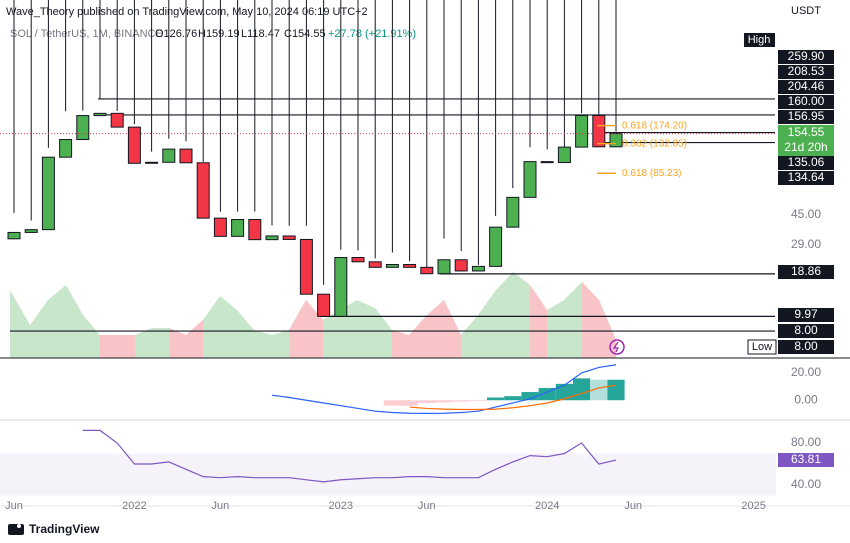 Image resolution: width=850 pixels, height=543 pixels. I want to click on macd-tick-label: 0.00, so click(806, 399).